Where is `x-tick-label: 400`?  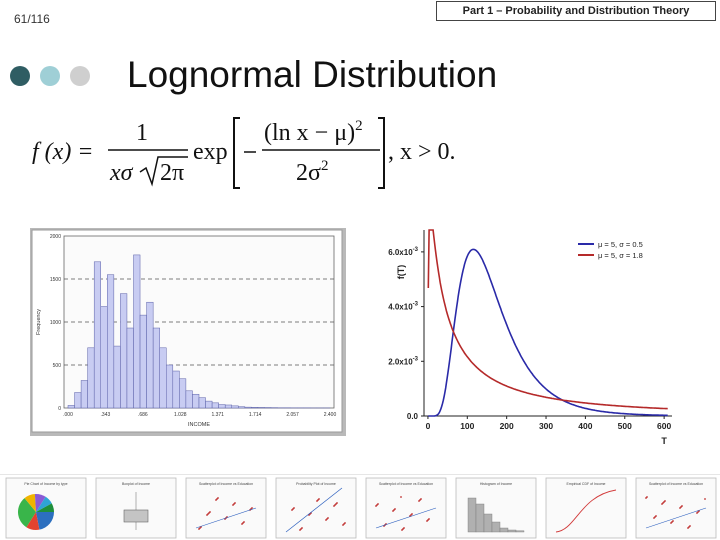
x-tick-label: 400 is located at coordinates (585, 426).